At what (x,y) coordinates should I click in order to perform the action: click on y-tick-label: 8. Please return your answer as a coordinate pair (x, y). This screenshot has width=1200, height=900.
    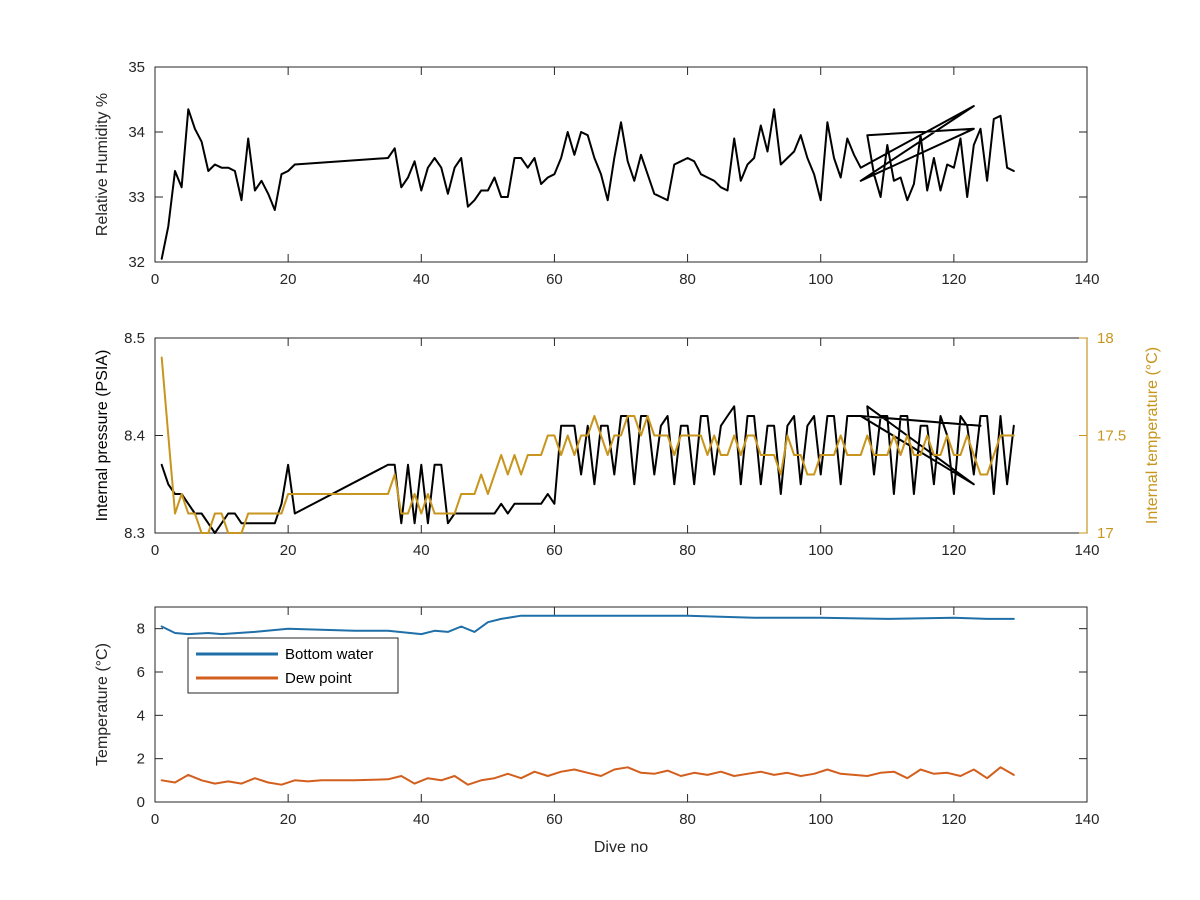
    Looking at the image, I should click on (141, 629).